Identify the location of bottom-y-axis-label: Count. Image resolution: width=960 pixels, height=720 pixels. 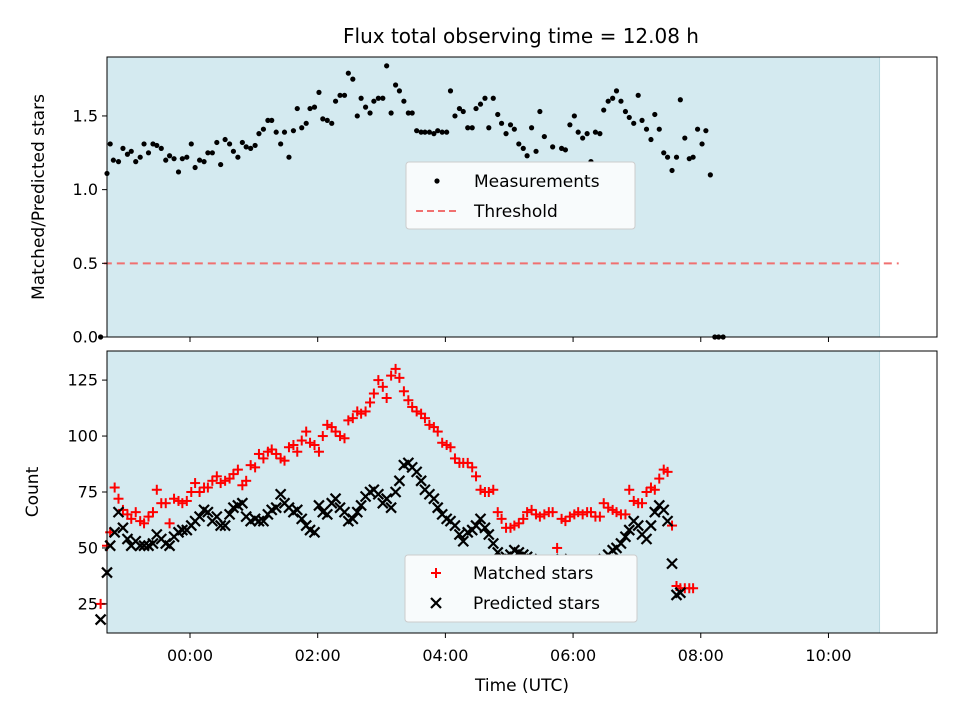
(33, 491).